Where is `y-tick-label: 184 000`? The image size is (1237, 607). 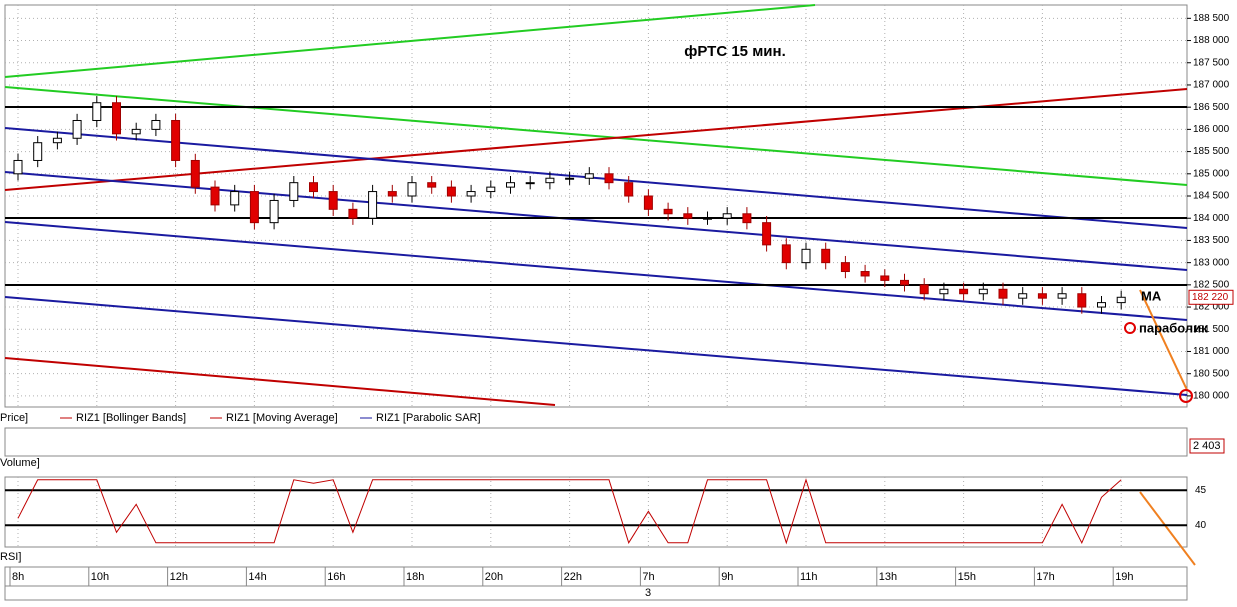
y-tick-label: 184 000 is located at coordinates (1211, 218).